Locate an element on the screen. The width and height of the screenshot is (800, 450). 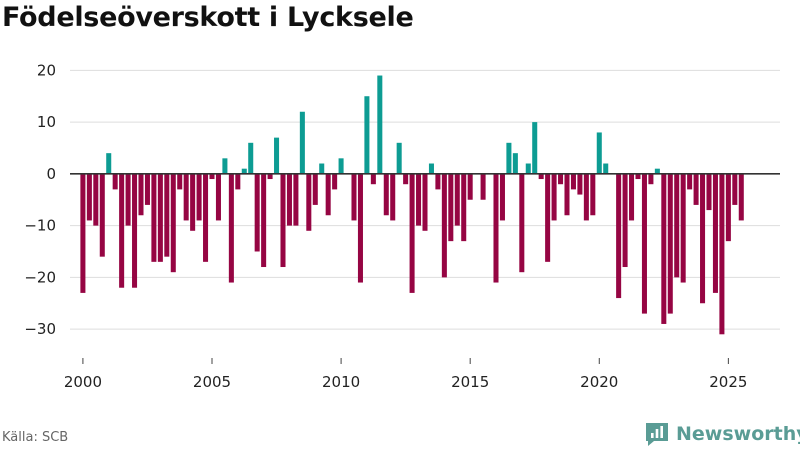
y-tick-label: −10 is located at coordinates (40, 226).